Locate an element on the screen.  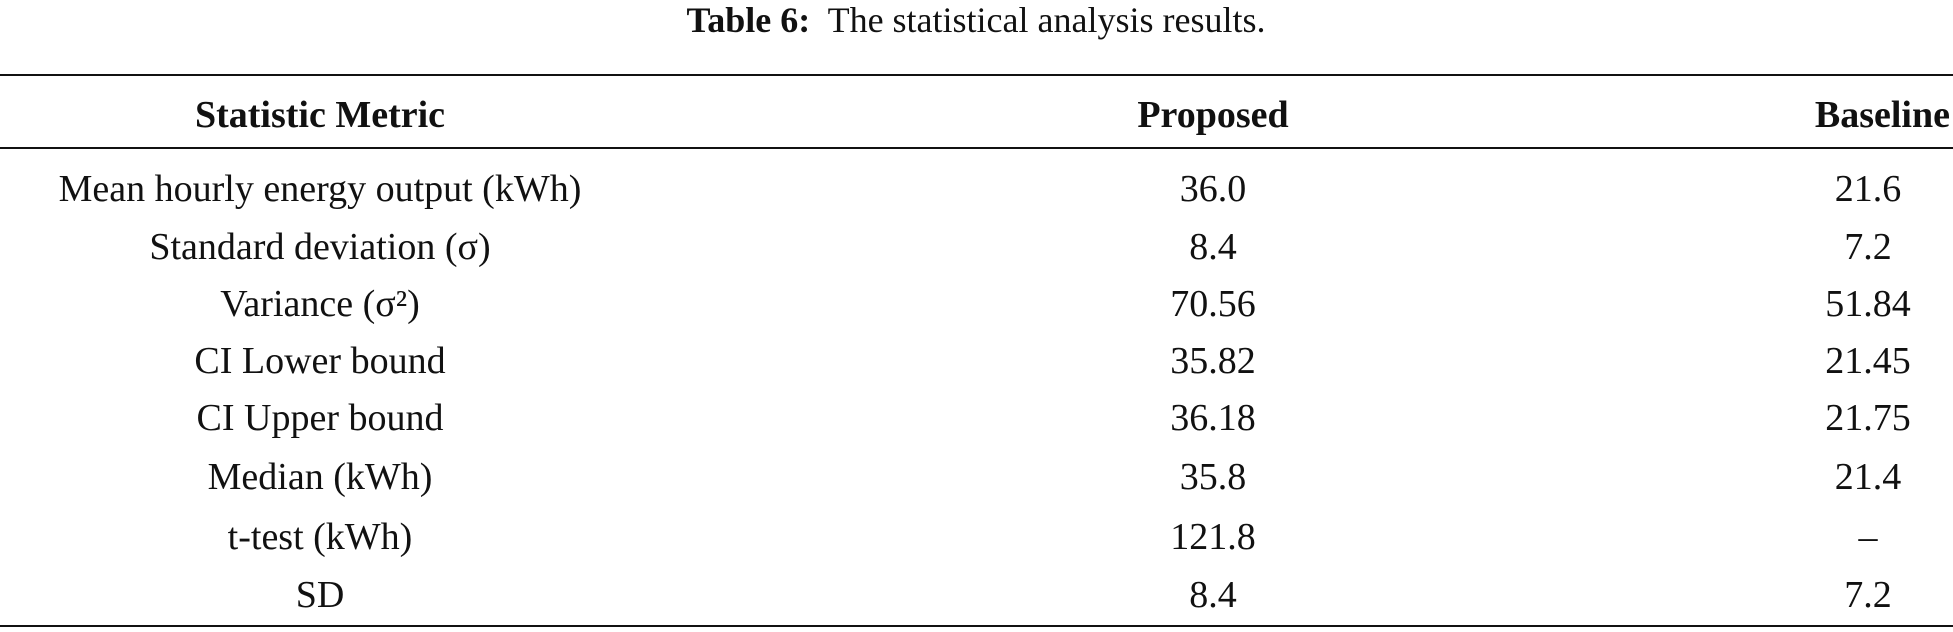
cell-value: 70.56 is located at coordinates (1213, 304).